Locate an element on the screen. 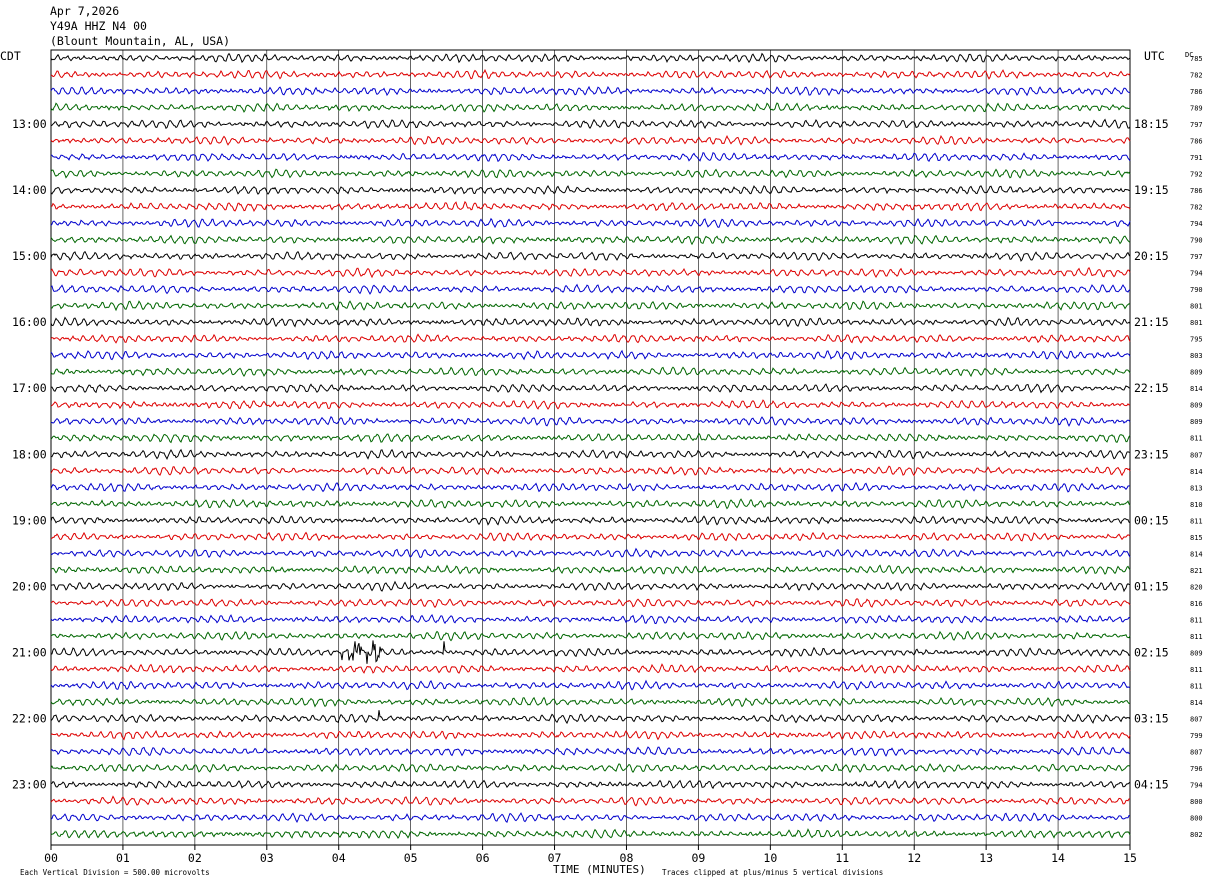 Image resolution: width=1210 pixels, height=886 pixels. dc-offset-label: 790 is located at coordinates (1196, 241).